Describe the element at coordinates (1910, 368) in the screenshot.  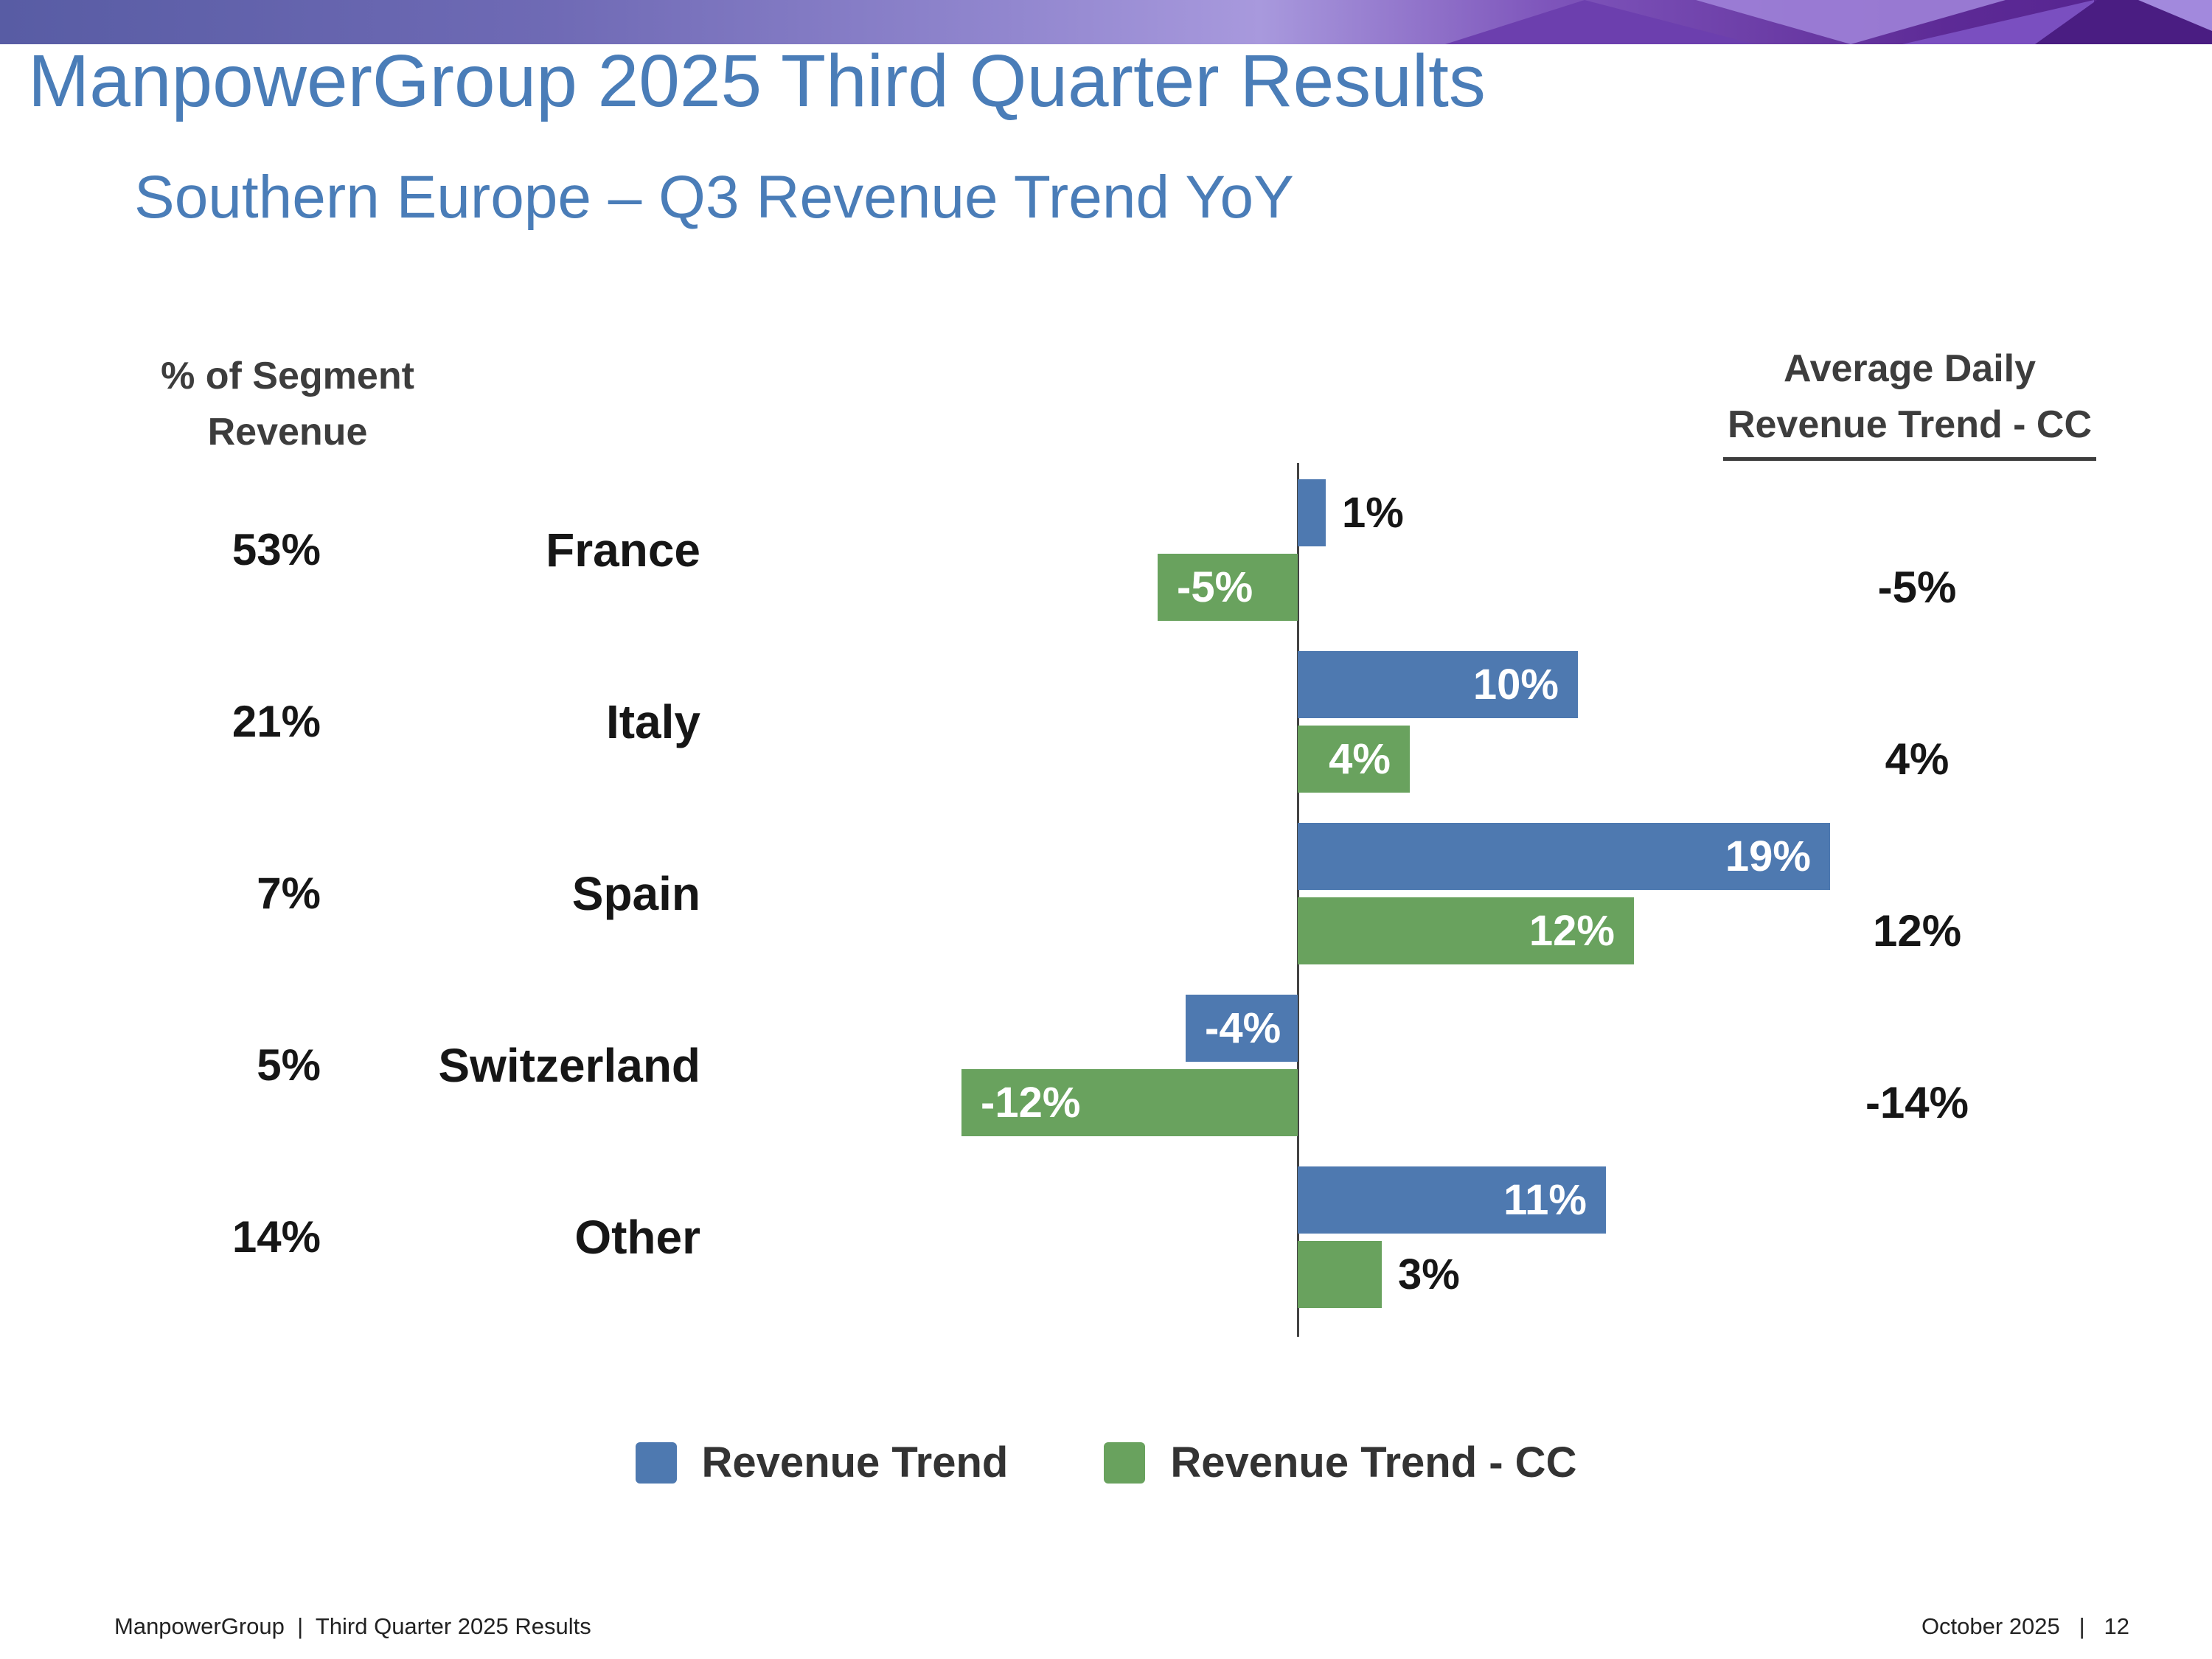
I see `right-axis-header-line1: Average Daily` at that location.